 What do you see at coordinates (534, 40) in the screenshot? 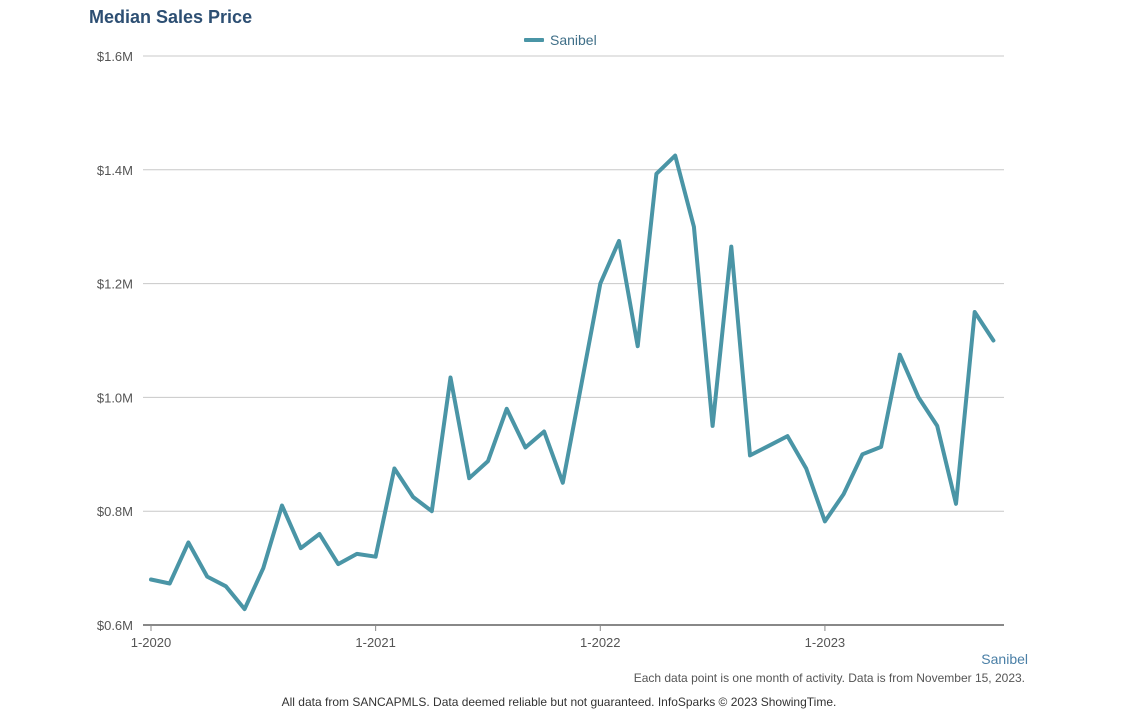
I see `legend-swatch` at bounding box center [534, 40].